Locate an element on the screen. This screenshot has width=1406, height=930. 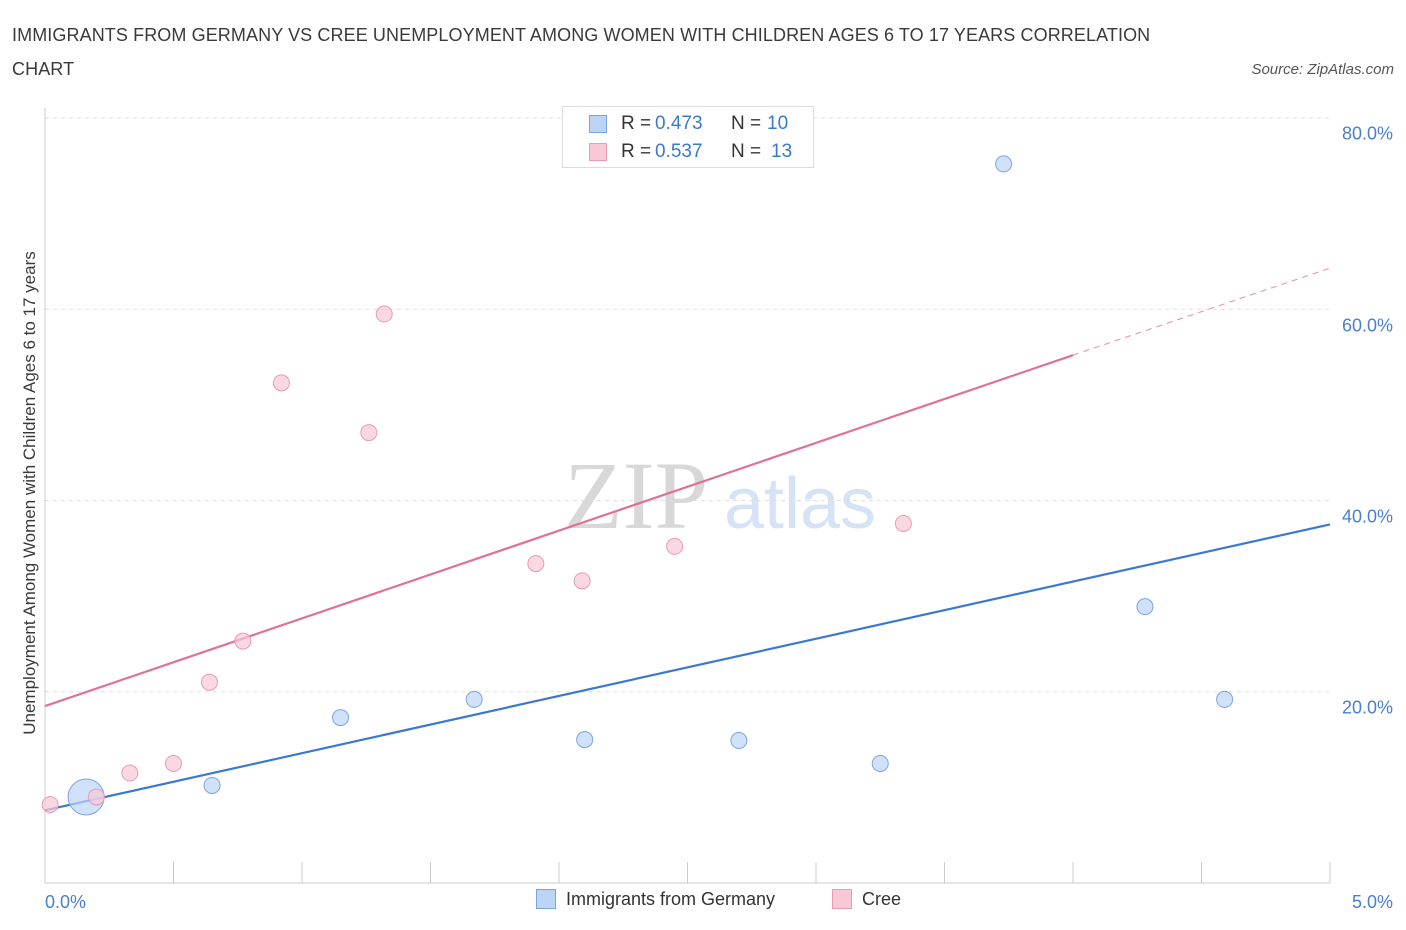
y-tick-label: 60.0% is located at coordinates (1367, 325).